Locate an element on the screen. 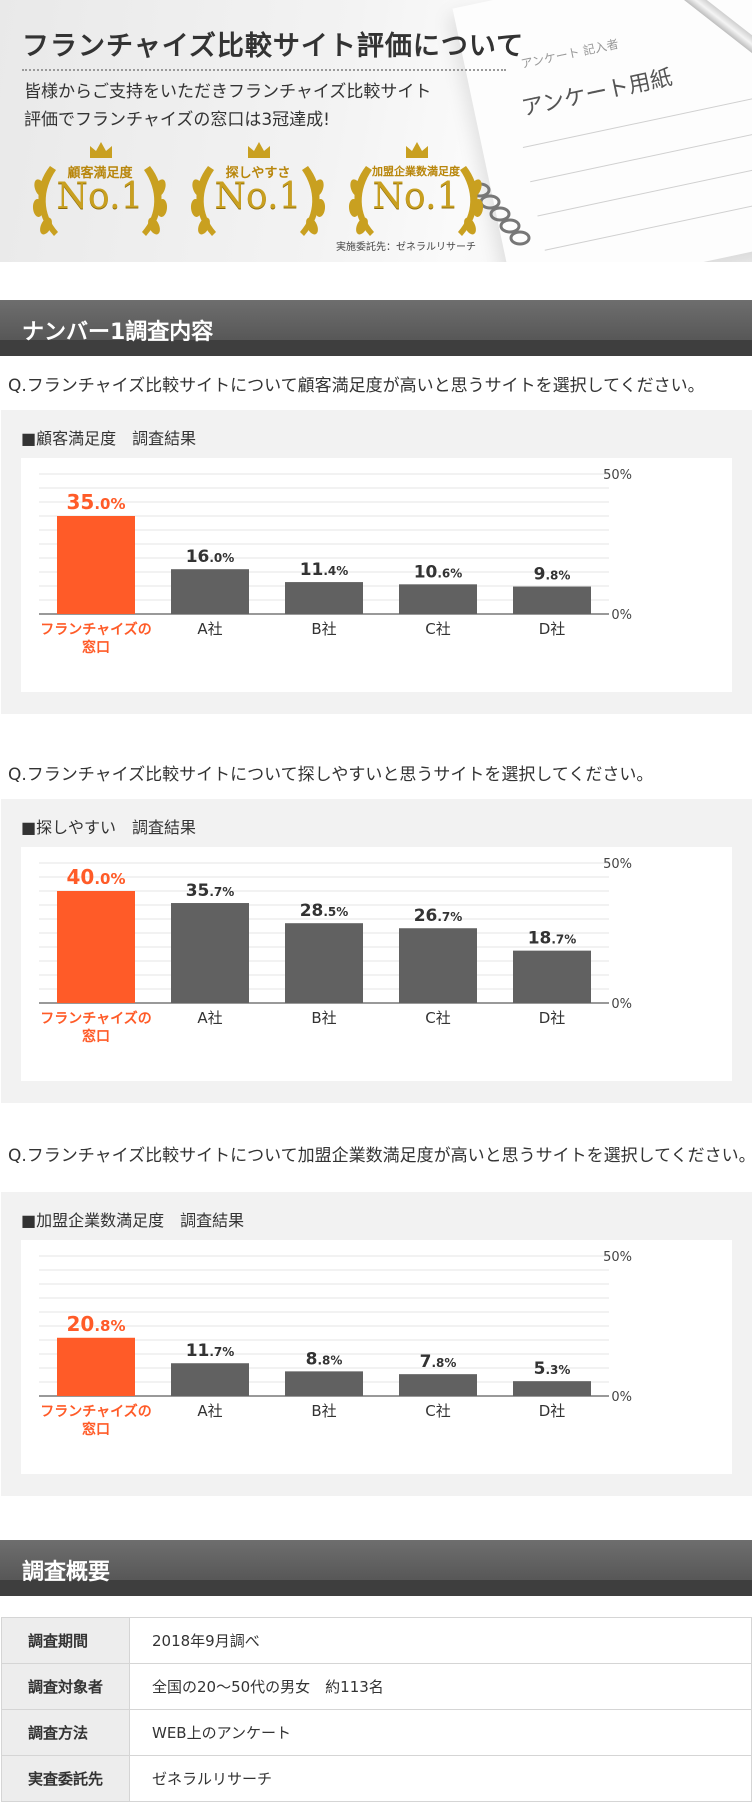 Image resolution: width=752 pixels, height=1803 pixels. chart-title: ■顧客満足度 調査結果 is located at coordinates (109, 438).